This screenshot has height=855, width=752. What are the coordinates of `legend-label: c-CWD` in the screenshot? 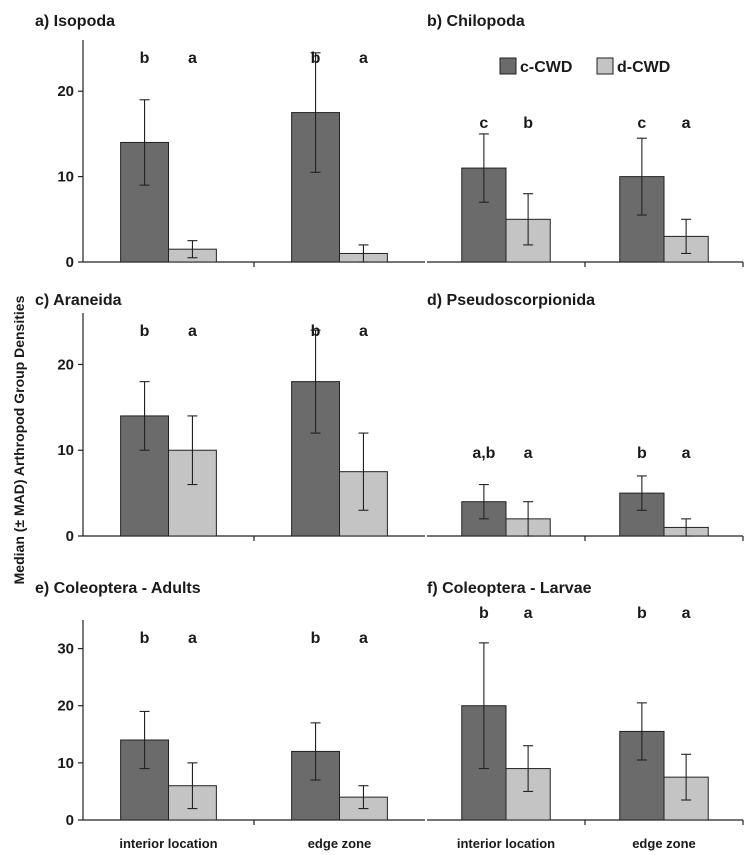 It's located at (546, 67).